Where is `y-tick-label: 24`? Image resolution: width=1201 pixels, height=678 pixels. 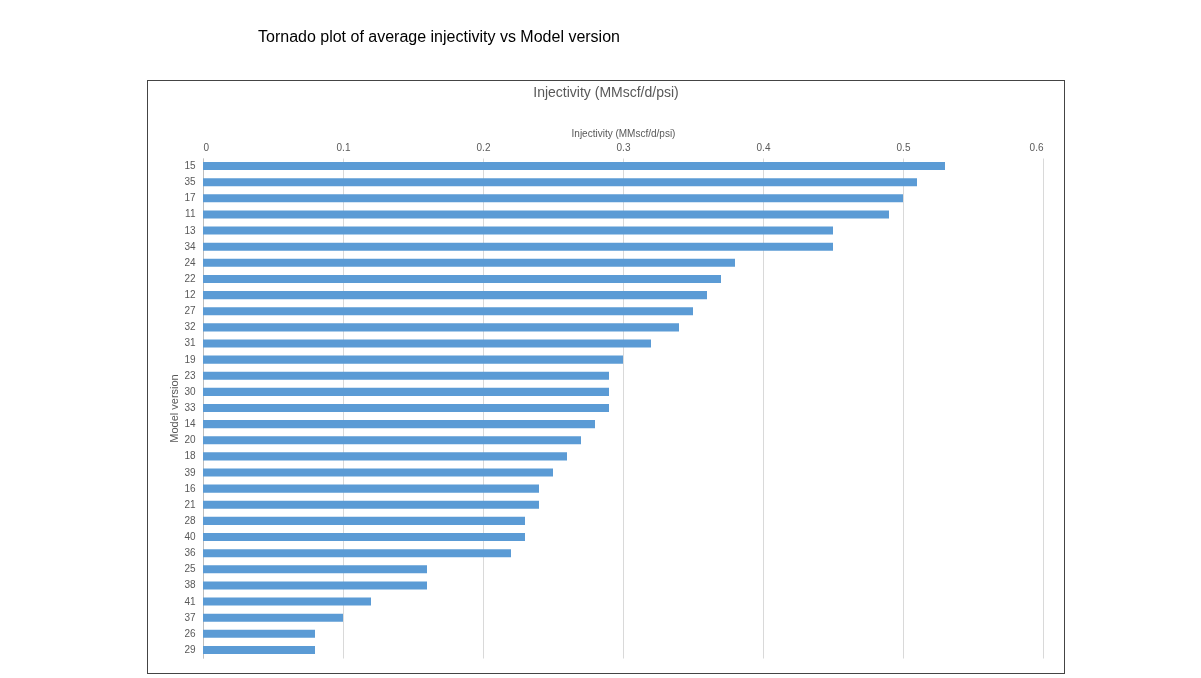 y-tick-label: 24 is located at coordinates (190, 262).